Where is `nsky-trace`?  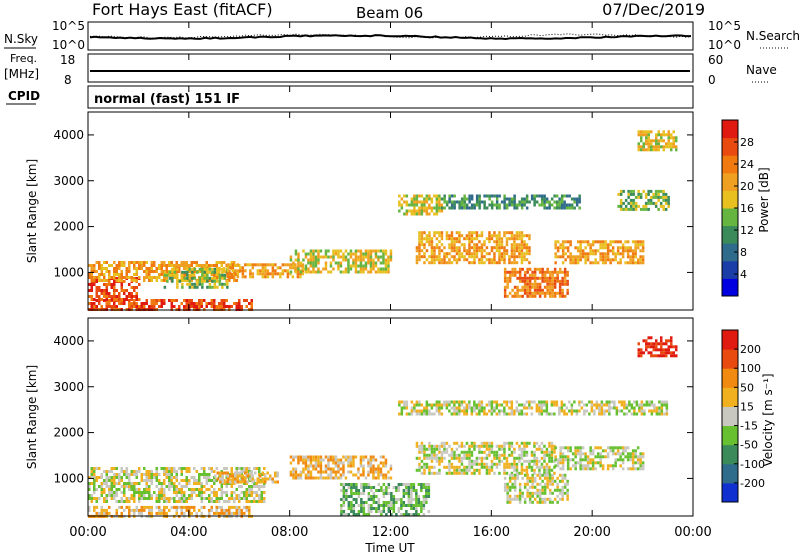 nsky-trace is located at coordinates (390, 37).